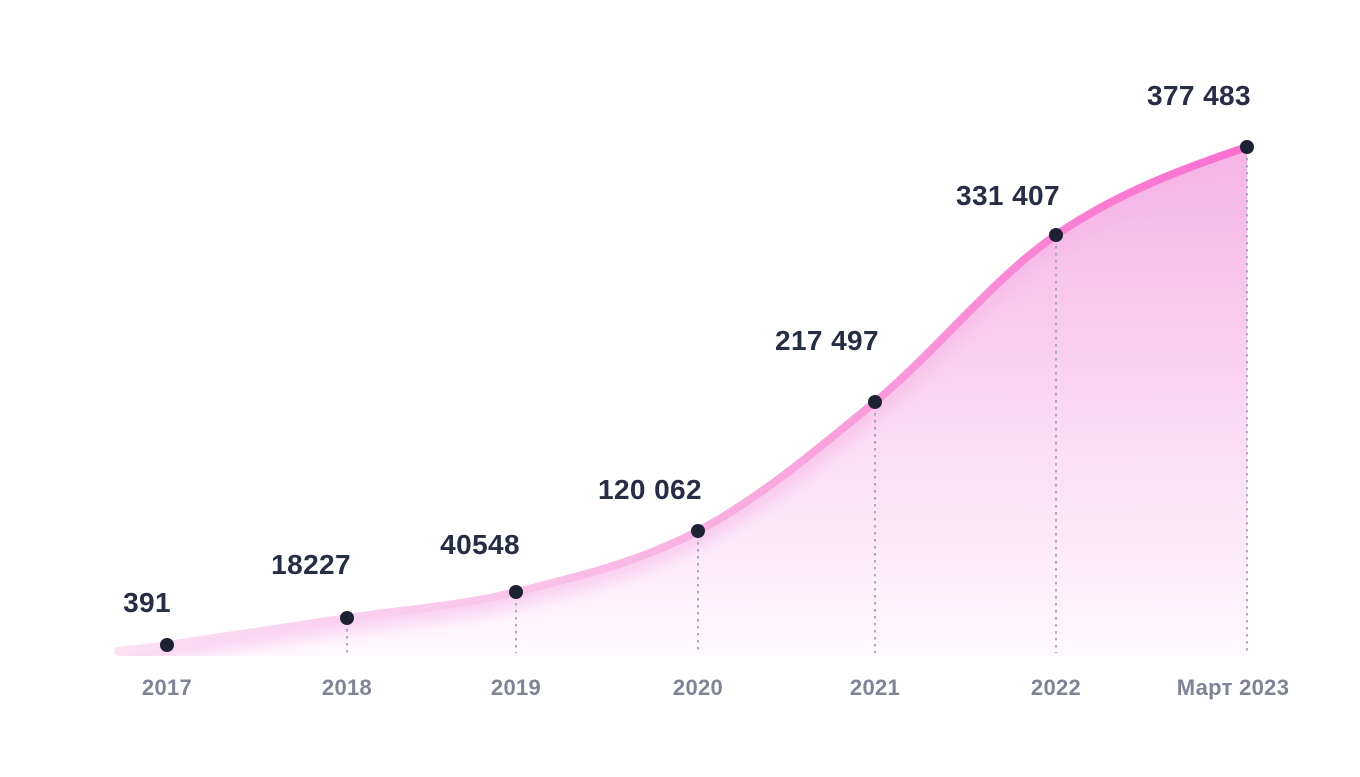  What do you see at coordinates (167, 687) in the screenshot?
I see `x-axis-label: 2017` at bounding box center [167, 687].